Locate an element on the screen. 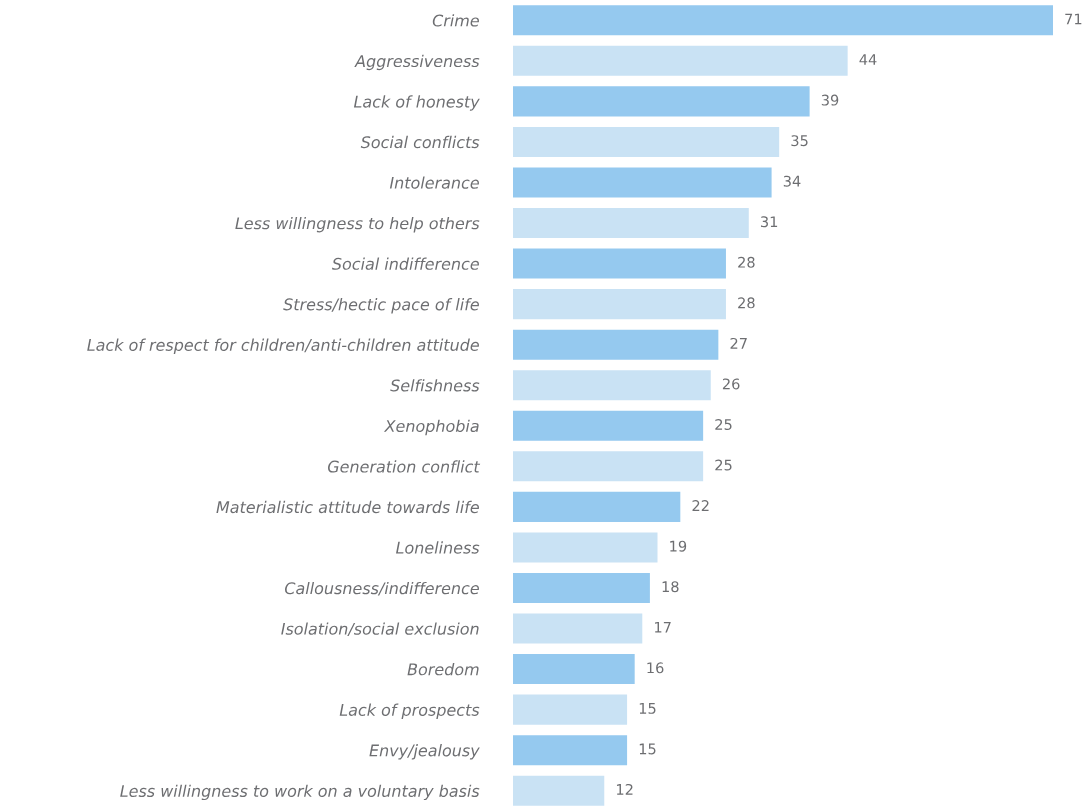 This screenshot has height=811, width=1083. y-tick-label: Crime is located at coordinates (455, 20).